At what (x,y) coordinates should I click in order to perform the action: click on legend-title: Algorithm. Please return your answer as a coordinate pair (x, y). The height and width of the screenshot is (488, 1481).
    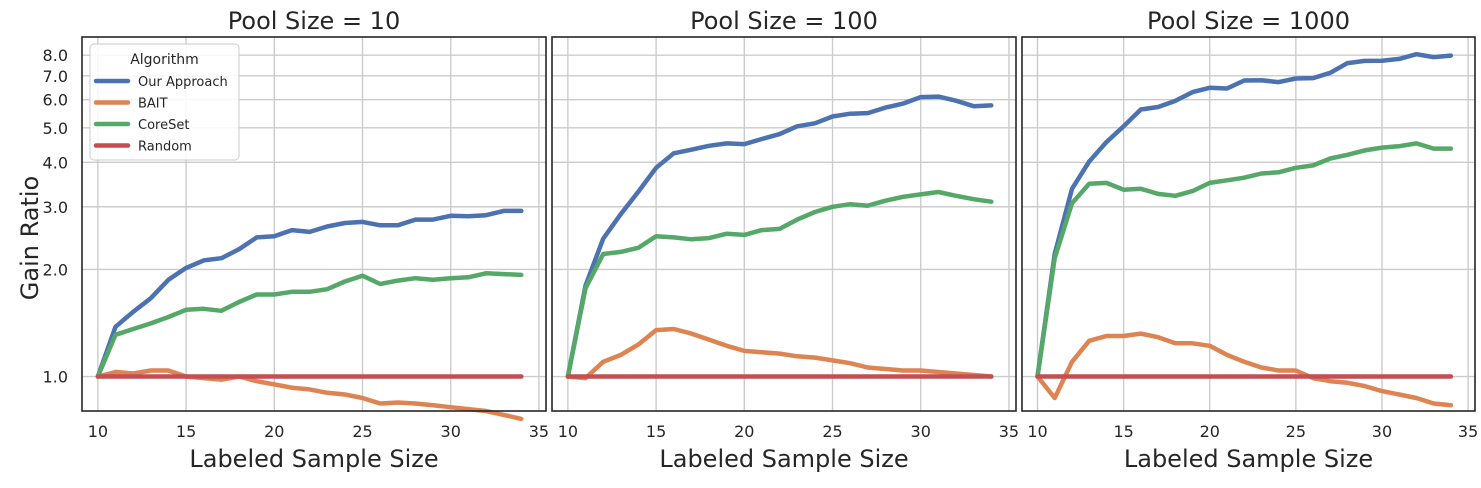
    Looking at the image, I should click on (164, 60).